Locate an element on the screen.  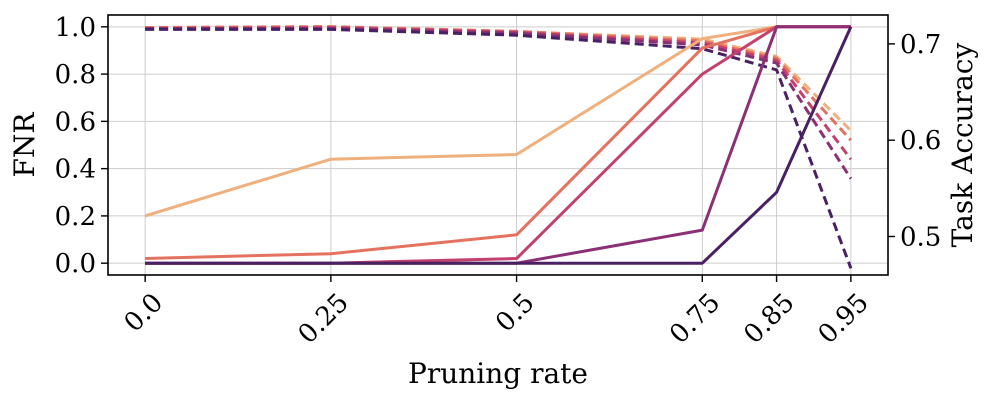
x-tick-label: 0.95 is located at coordinates (844, 319).